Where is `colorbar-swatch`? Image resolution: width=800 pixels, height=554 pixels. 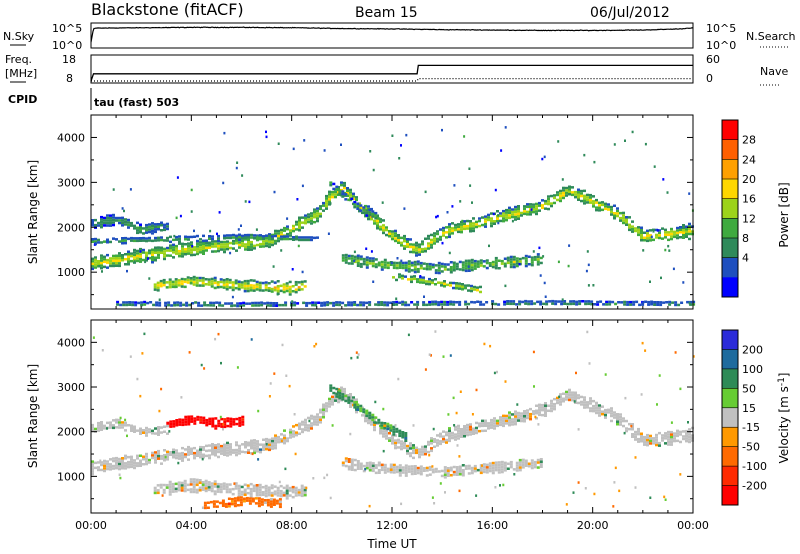
colorbar-swatch is located at coordinates (730, 189).